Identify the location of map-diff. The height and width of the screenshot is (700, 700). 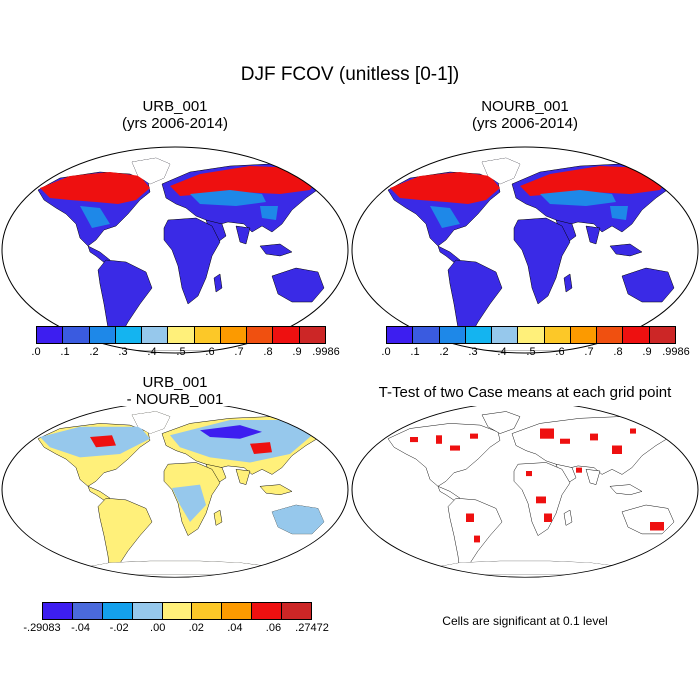
(175, 492).